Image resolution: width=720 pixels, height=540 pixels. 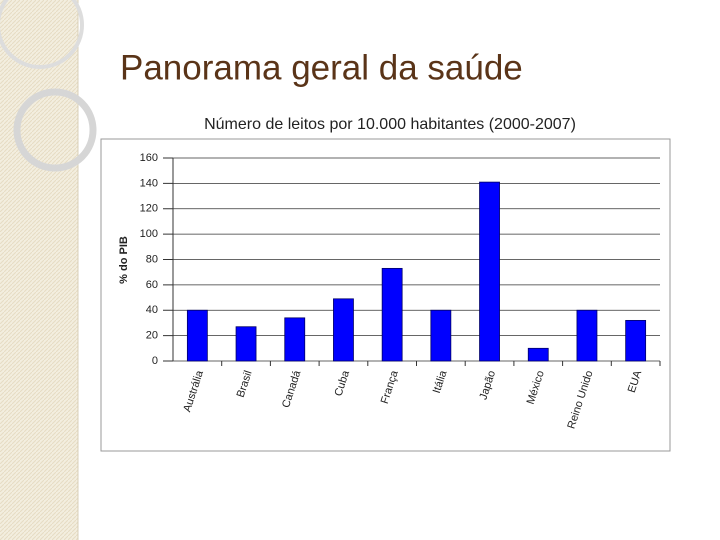 I want to click on y-tick-label: 0, so click(x=155, y=361).